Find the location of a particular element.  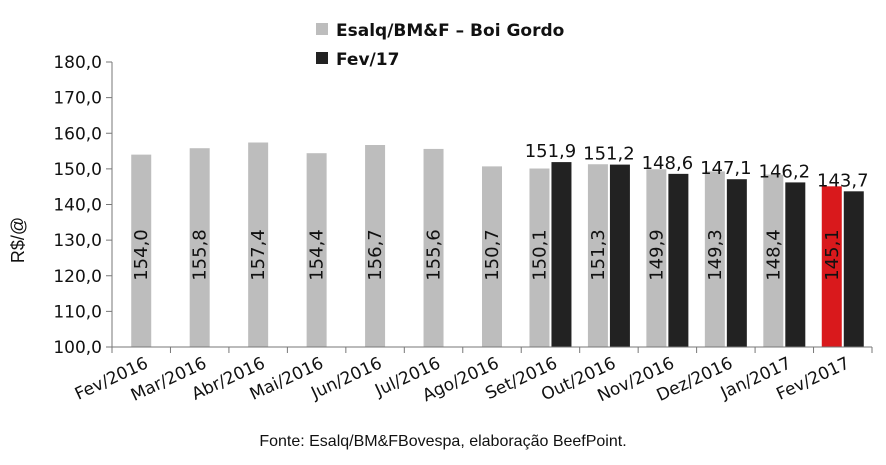

y-tick-label: 130,0 is located at coordinates (77, 241).